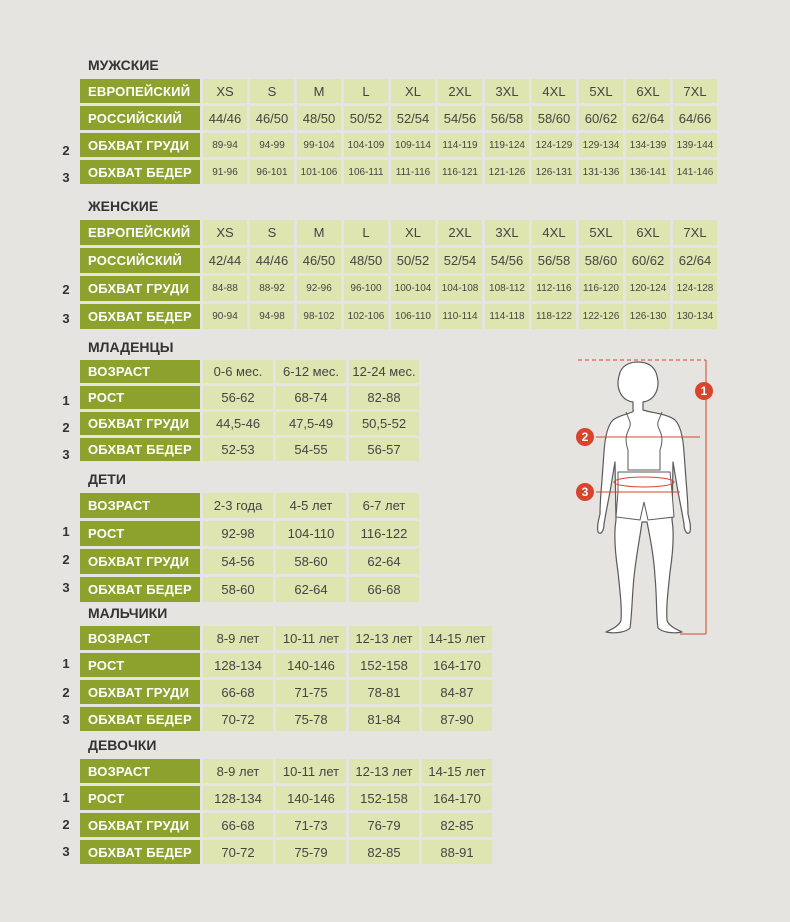 Image resolution: width=790 pixels, height=922 pixels. Describe the element at coordinates (648, 145) in the screenshot. I see `table-cell: 134-139` at that location.